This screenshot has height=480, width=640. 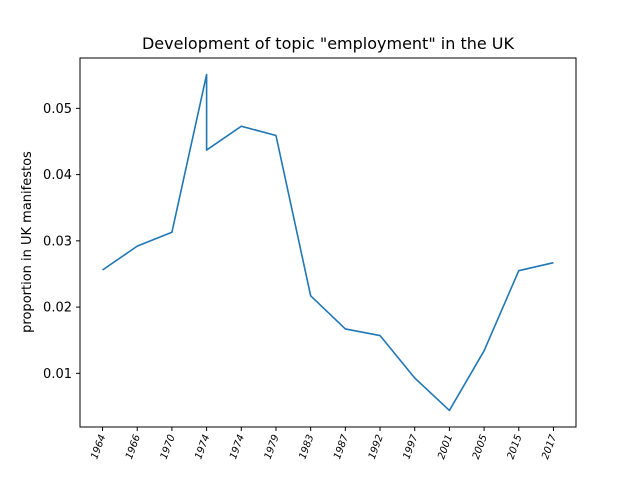 What do you see at coordinates (480, 447) in the screenshot?
I see `x-tick-label: 2005` at bounding box center [480, 447].